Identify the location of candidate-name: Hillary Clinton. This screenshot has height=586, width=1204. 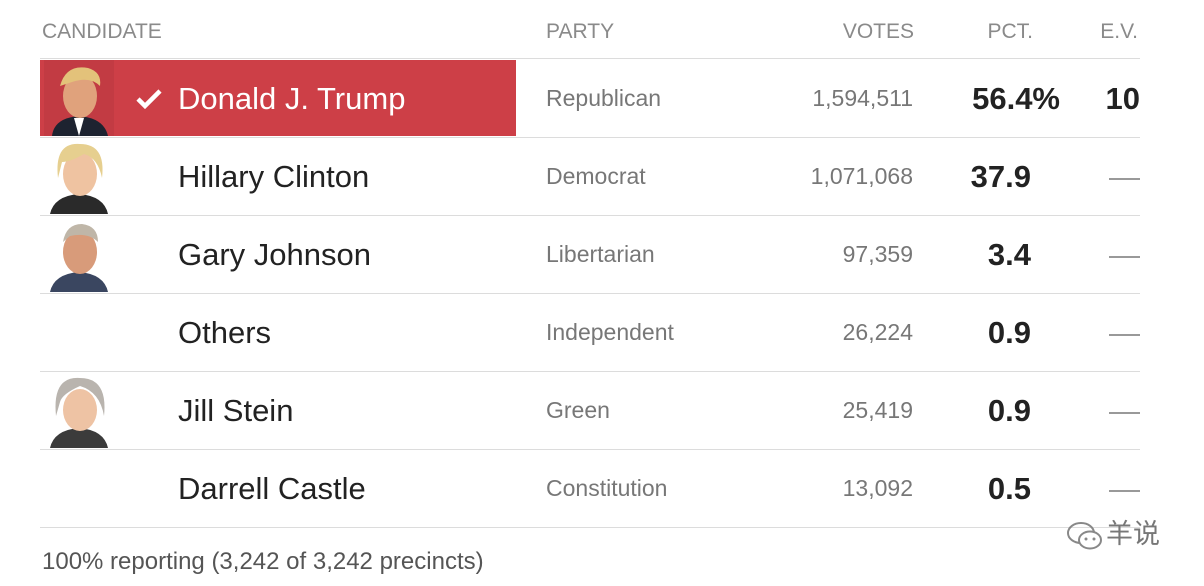
(274, 176).